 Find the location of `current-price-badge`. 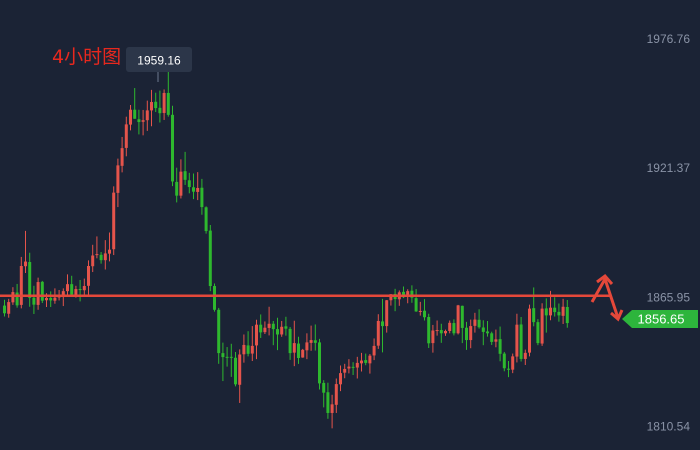

current-price-badge is located at coordinates (660, 318).